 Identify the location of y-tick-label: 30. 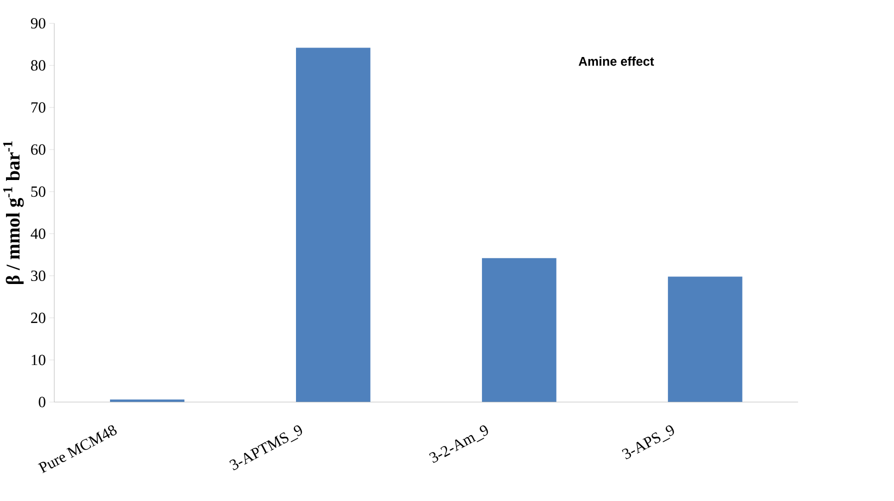
(38, 275).